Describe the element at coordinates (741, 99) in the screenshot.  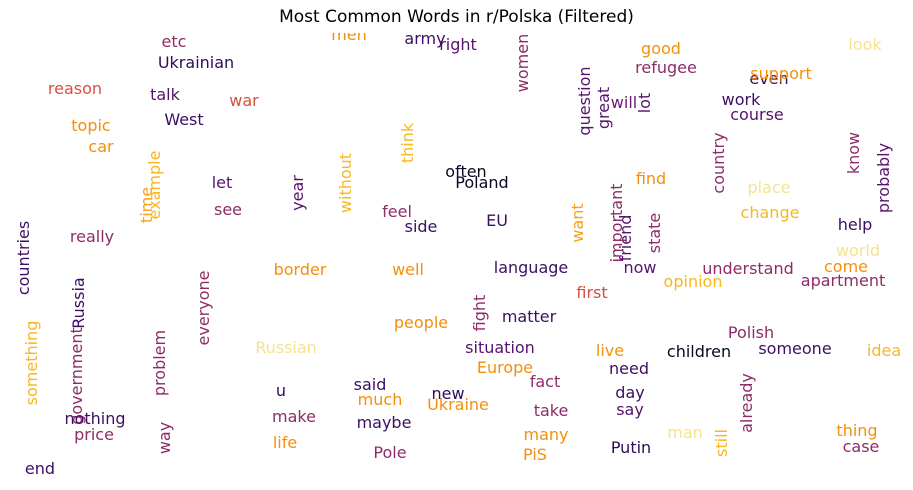
I see `word-work: work` at that location.